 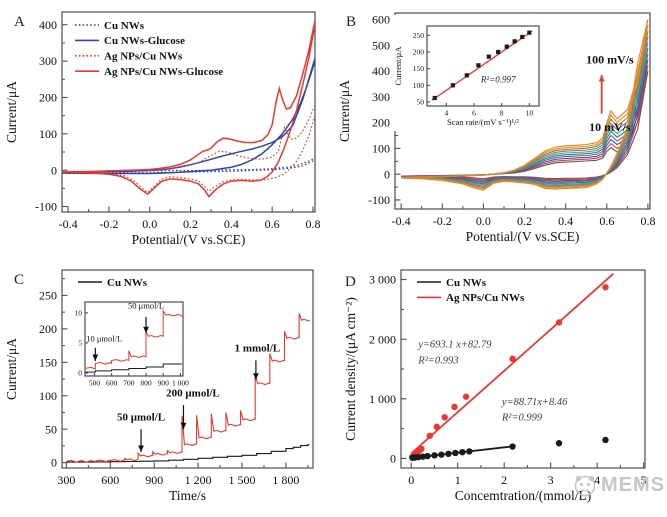 I want to click on legend: Cu NWs Ag NPs/Cu NWs, so click(x=471, y=290).